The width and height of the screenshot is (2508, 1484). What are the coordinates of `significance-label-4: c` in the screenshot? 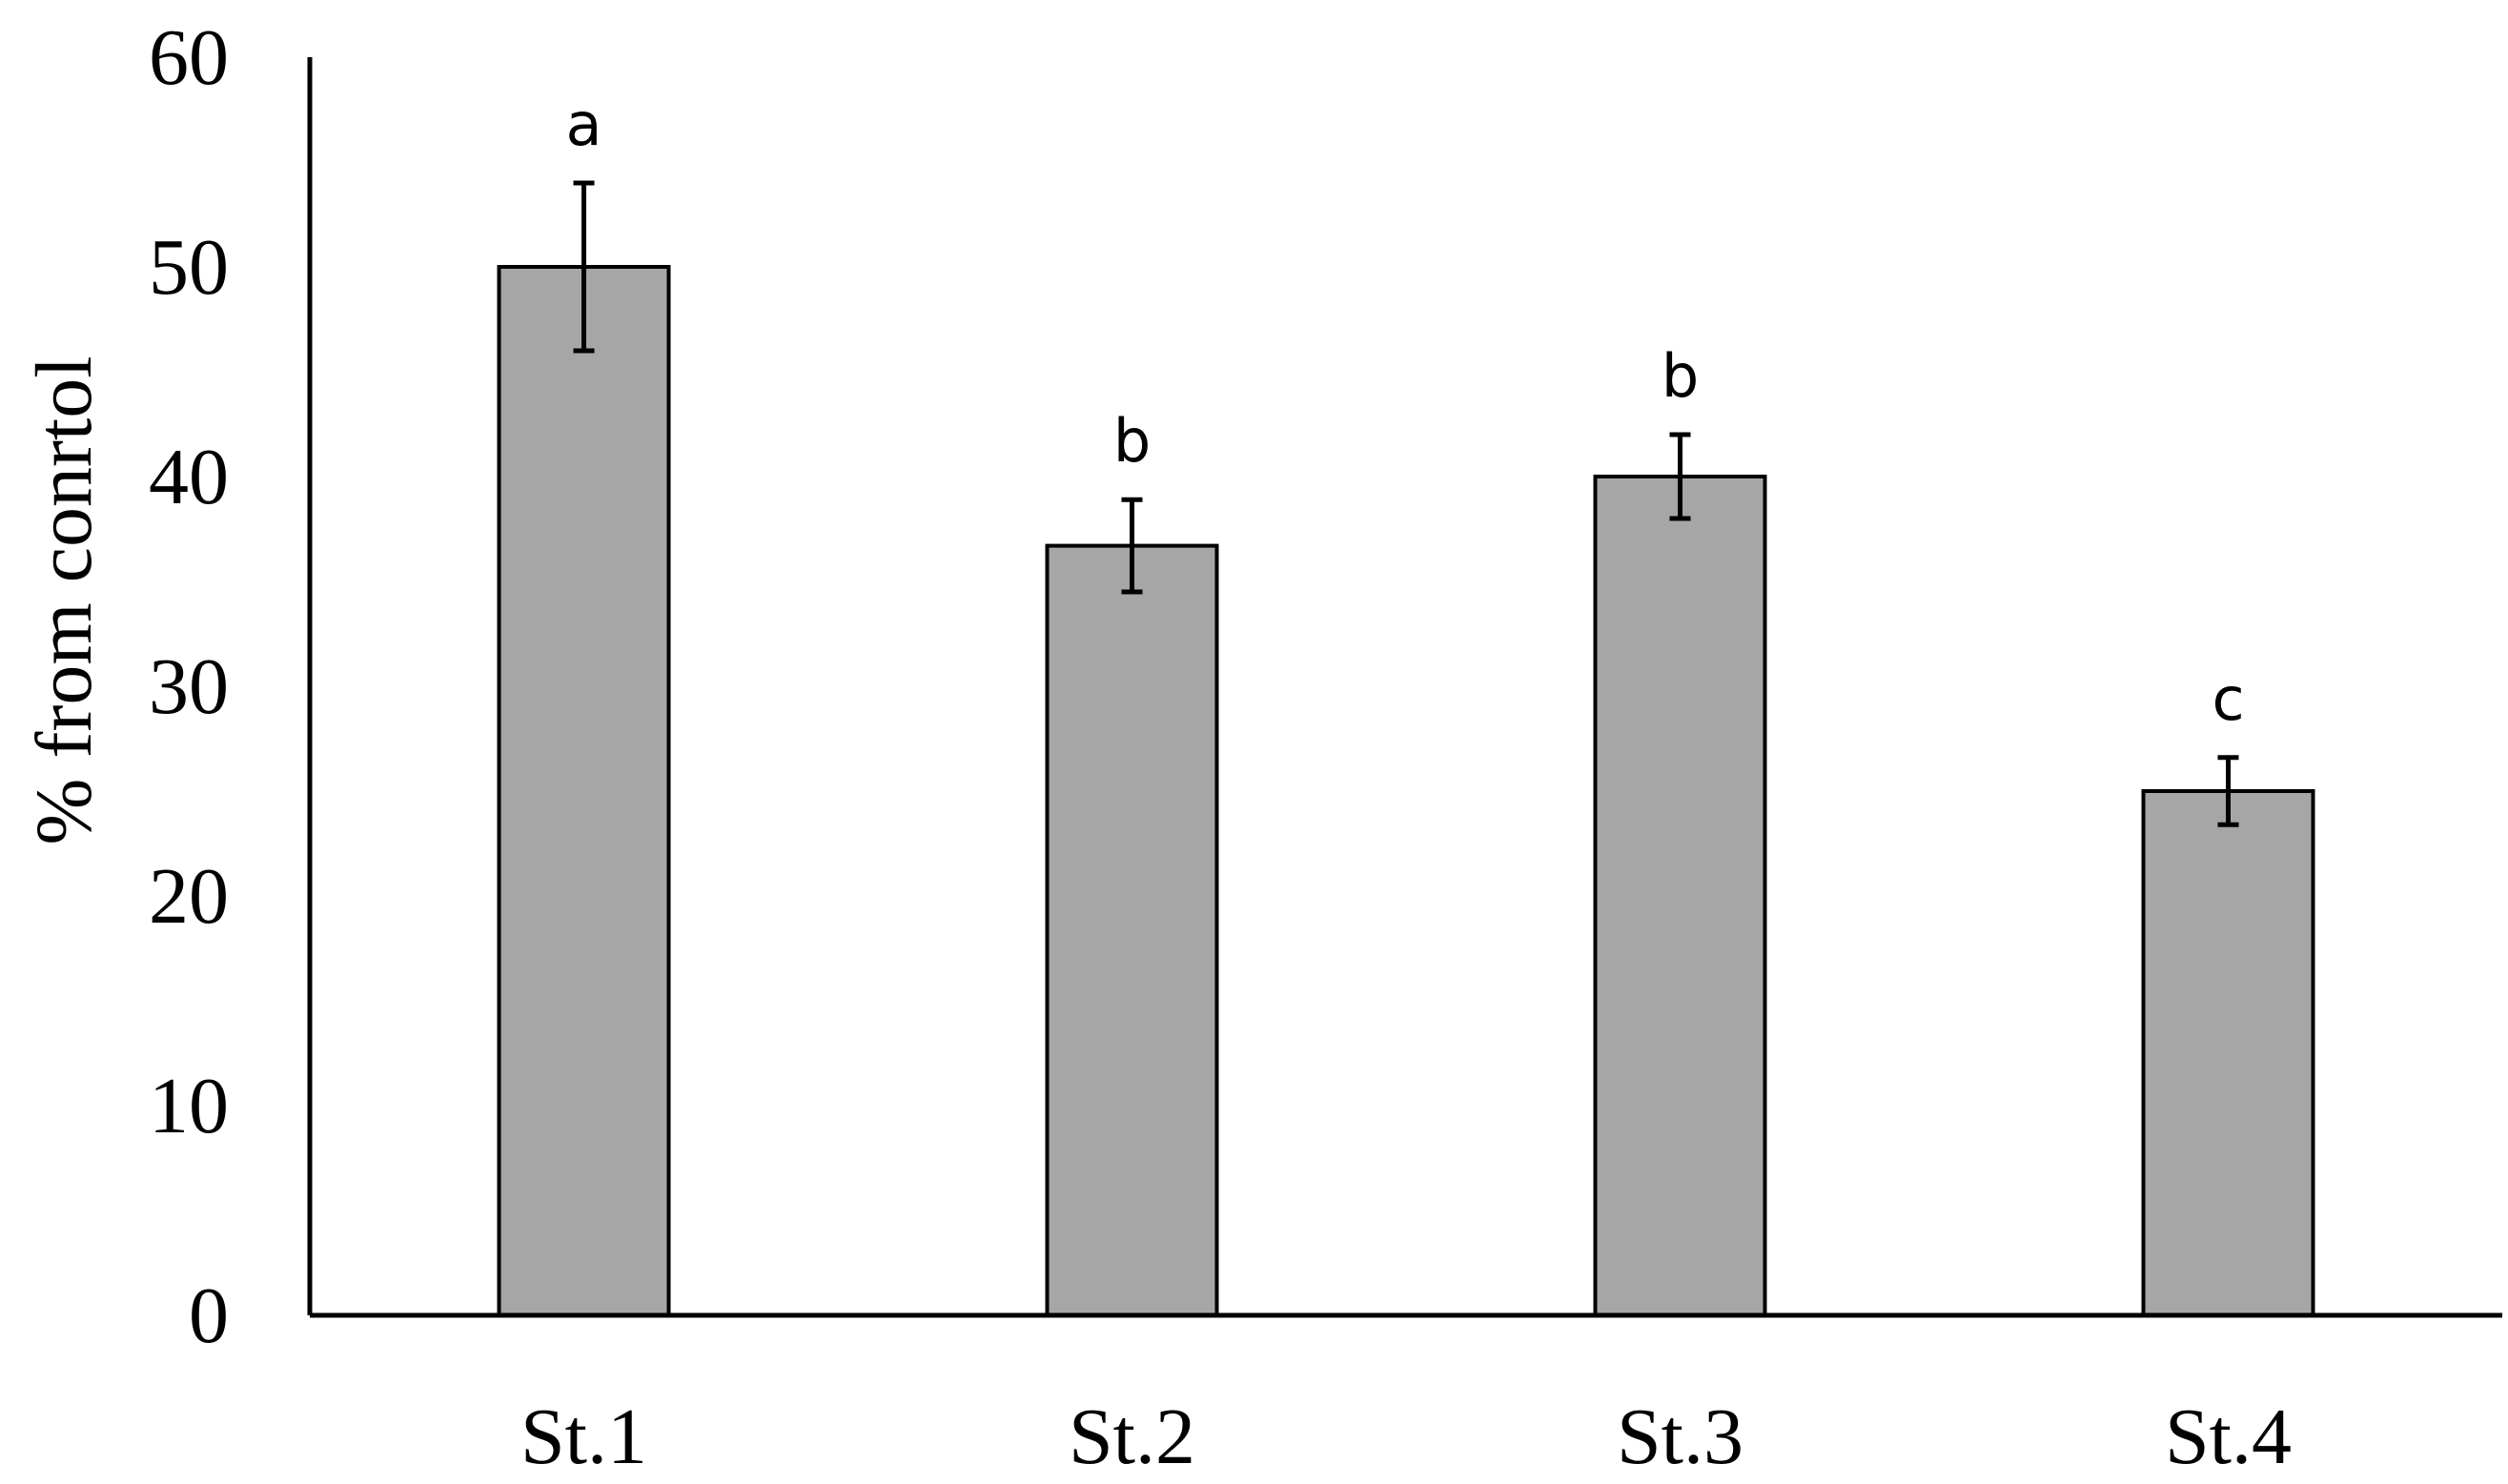 It's located at (2228, 699).